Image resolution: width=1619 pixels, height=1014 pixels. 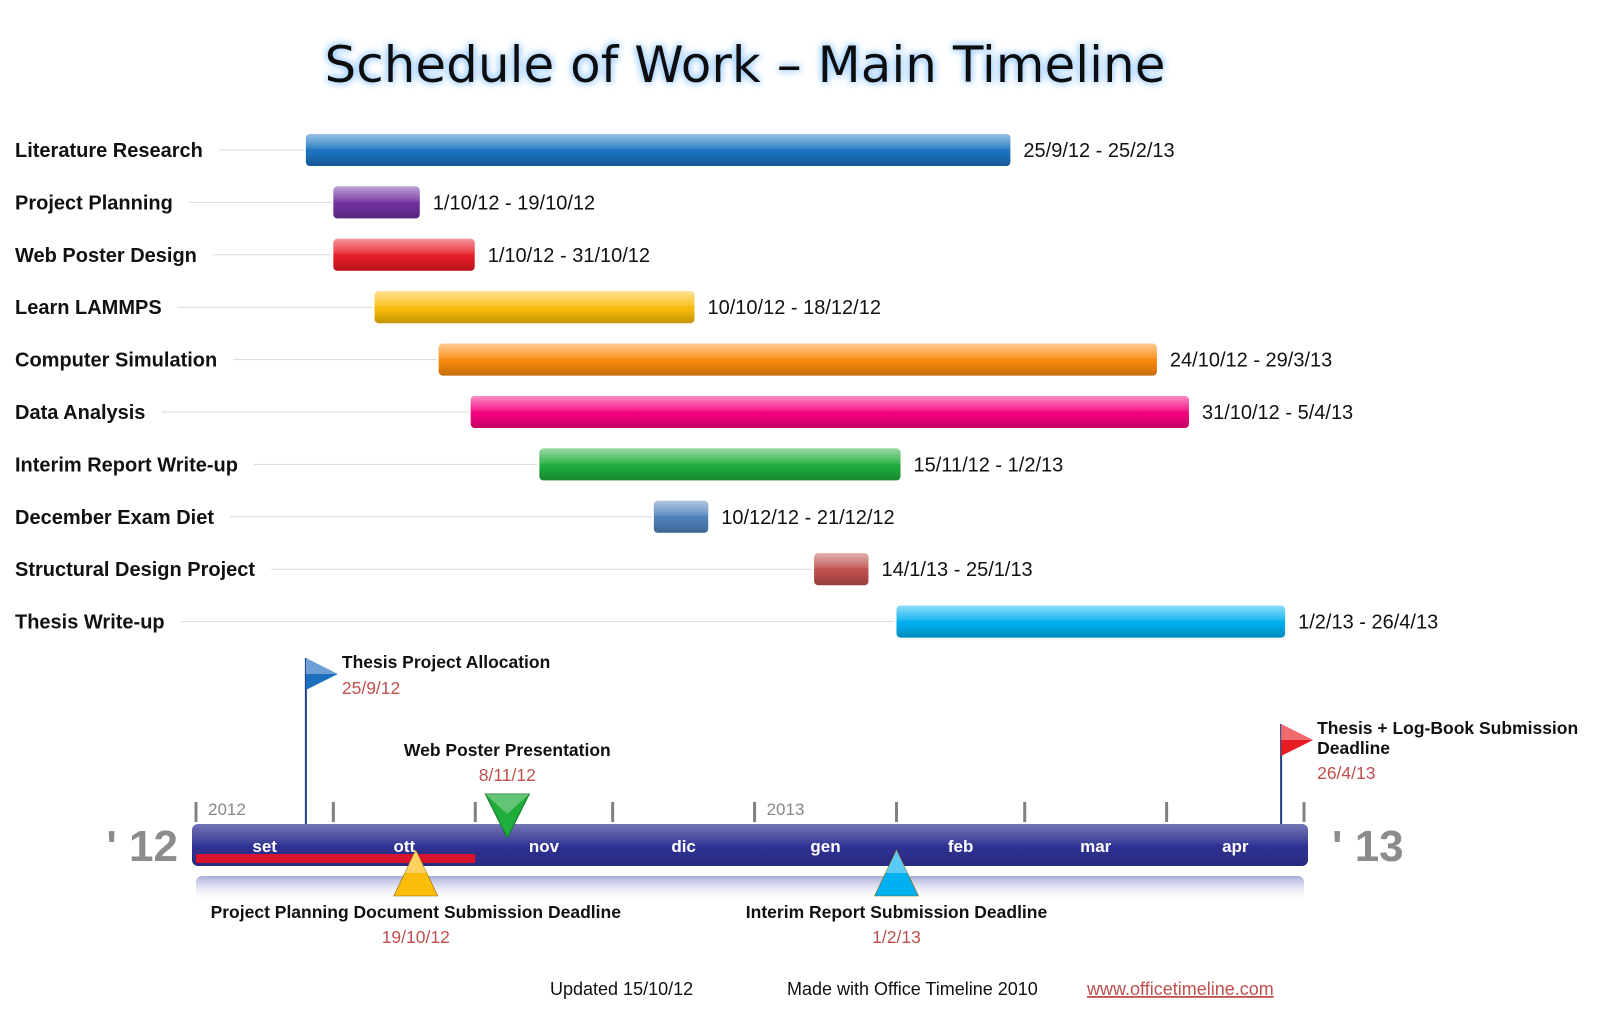 What do you see at coordinates (544, 846) in the screenshot?
I see `month-label: nov` at bounding box center [544, 846].